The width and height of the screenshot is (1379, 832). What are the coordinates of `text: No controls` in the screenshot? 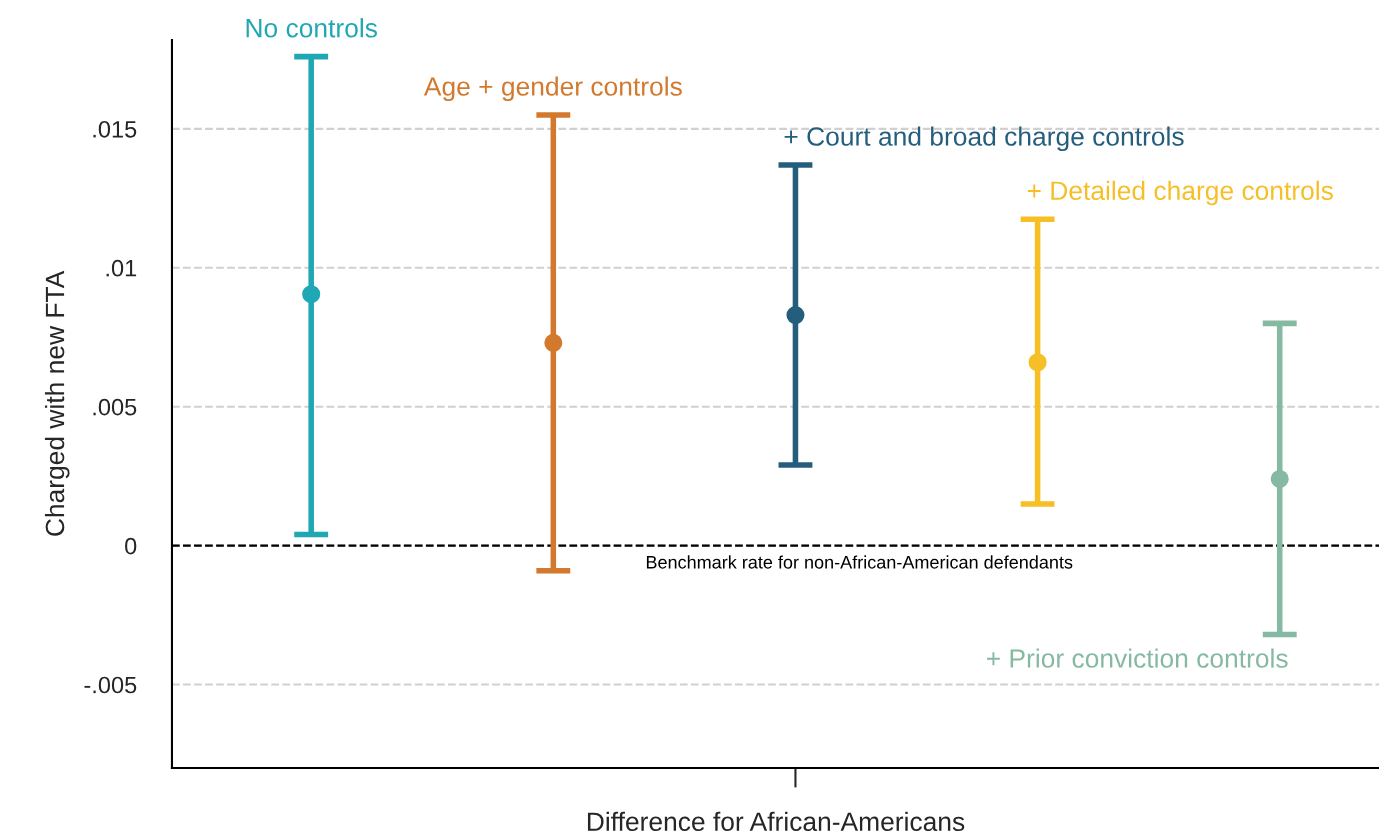 It's located at (311, 28).